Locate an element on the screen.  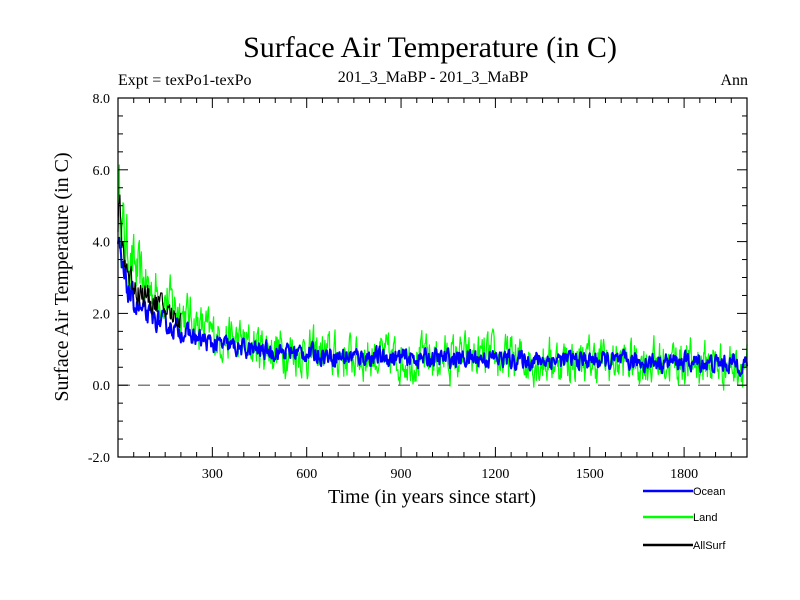
chart-title: Surface Air Temperature (in C) is located at coordinates (430, 47).